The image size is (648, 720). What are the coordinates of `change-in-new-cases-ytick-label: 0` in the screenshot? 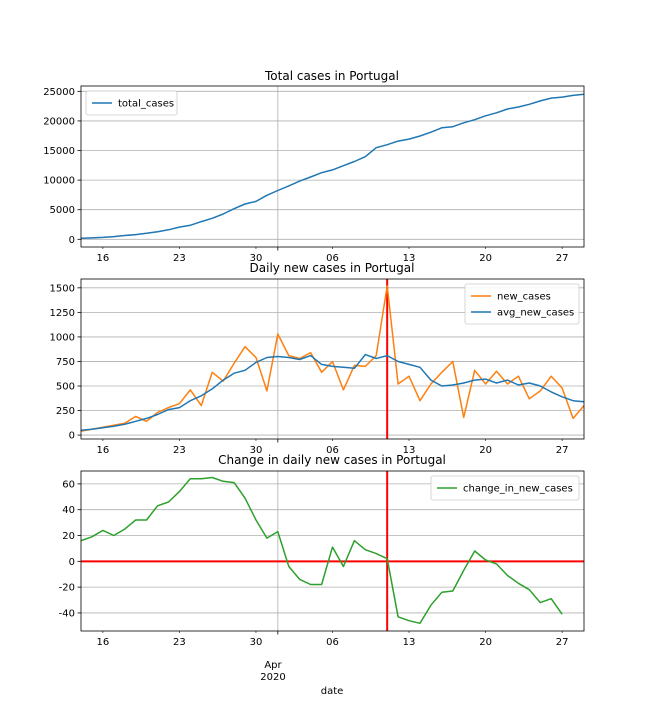 It's located at (72, 562).